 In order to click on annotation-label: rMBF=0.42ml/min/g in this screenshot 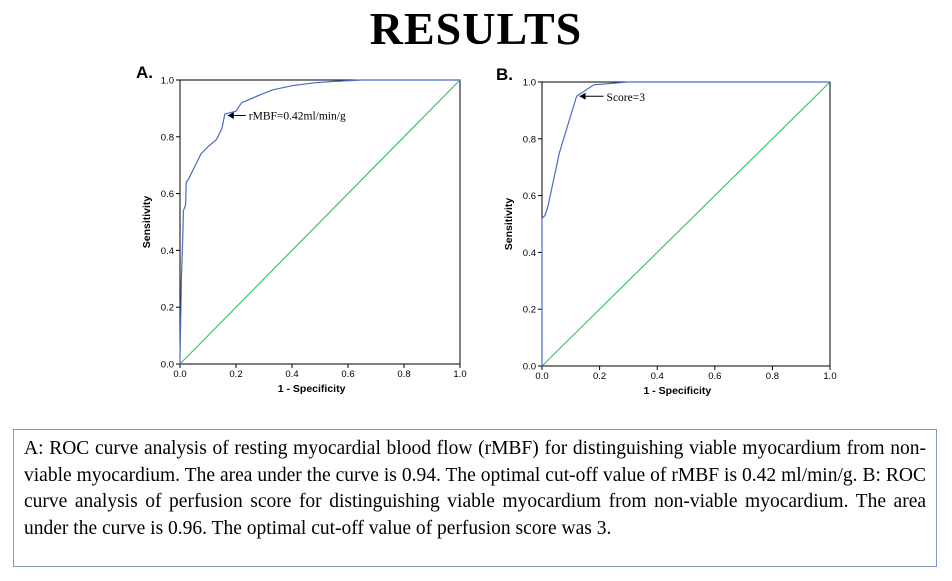, I will do `click(297, 117)`.